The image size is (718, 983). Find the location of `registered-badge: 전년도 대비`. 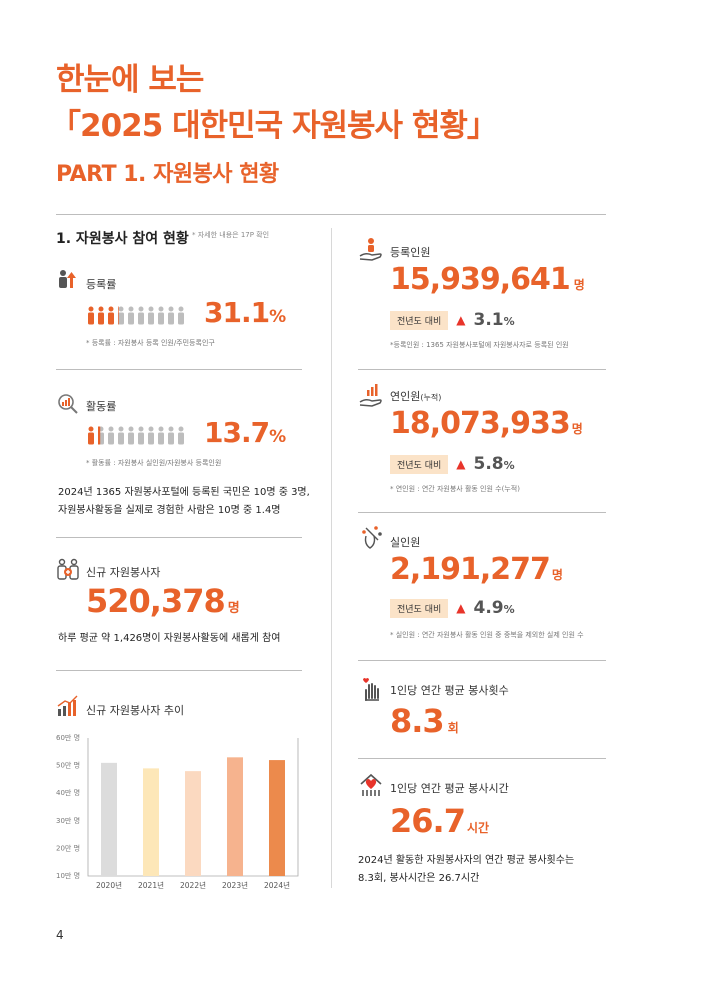

registered-badge: 전년도 대비 is located at coordinates (419, 320).